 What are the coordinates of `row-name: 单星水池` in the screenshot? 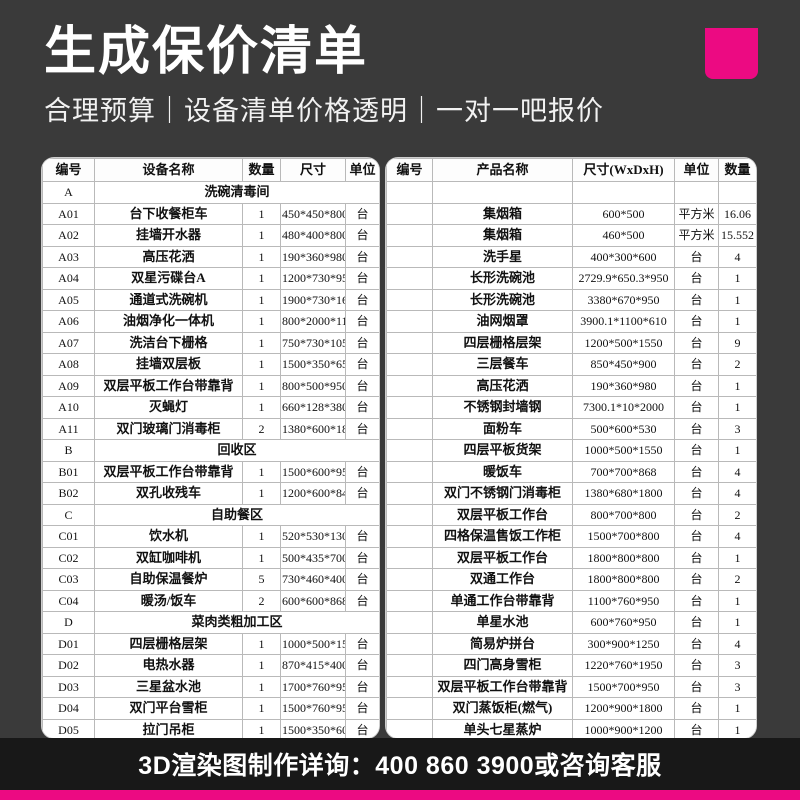 It's located at (502, 622).